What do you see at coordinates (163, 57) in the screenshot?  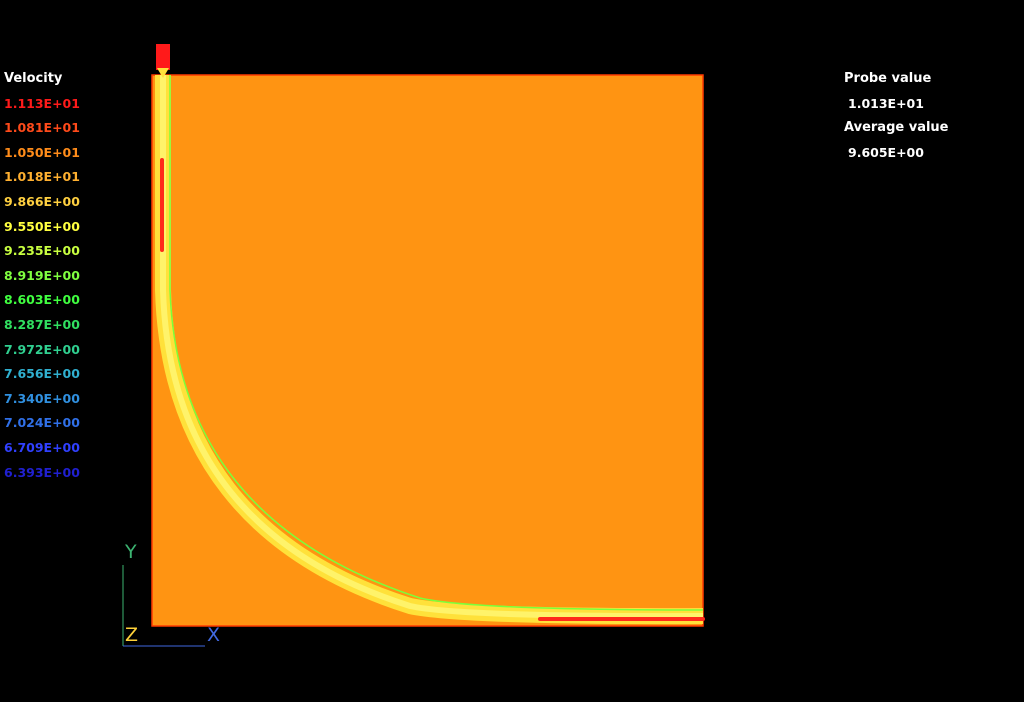 I see `nozzle` at bounding box center [163, 57].